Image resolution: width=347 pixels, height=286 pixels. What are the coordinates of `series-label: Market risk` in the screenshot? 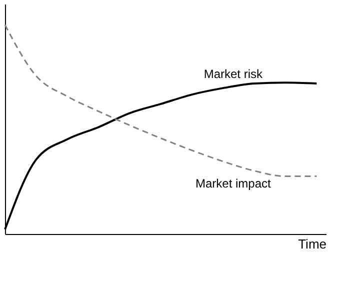 It's located at (234, 74).